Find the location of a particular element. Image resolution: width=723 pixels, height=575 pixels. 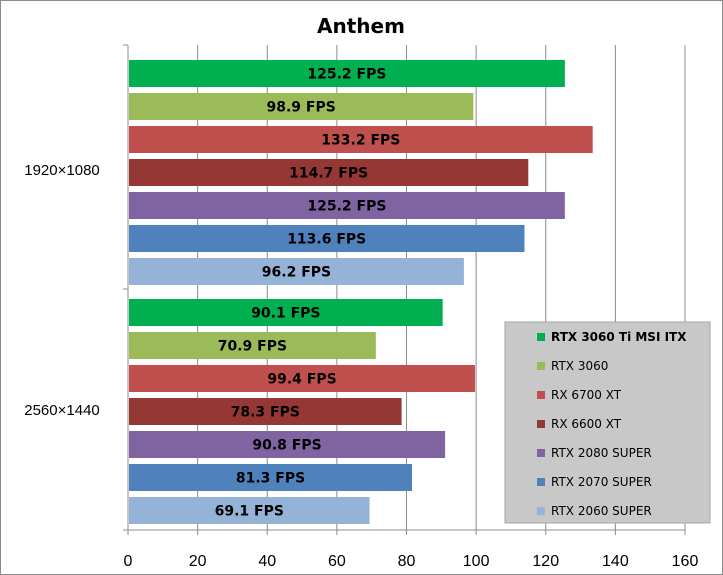

legend-item-label: RTX 2060 SUPER is located at coordinates (601, 511).